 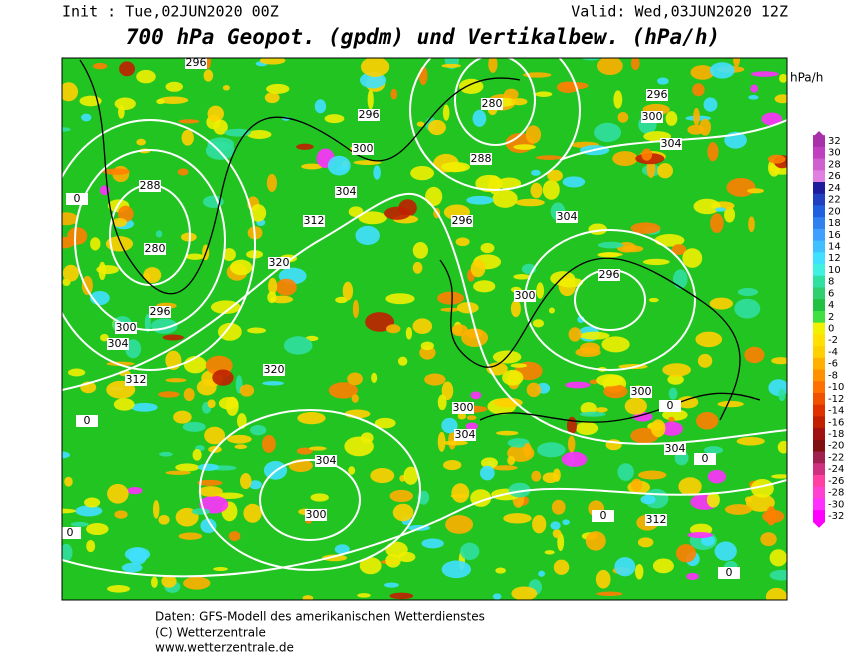 What do you see at coordinates (656, 519) in the screenshot?
I see `contour-label: 312` at bounding box center [656, 519].